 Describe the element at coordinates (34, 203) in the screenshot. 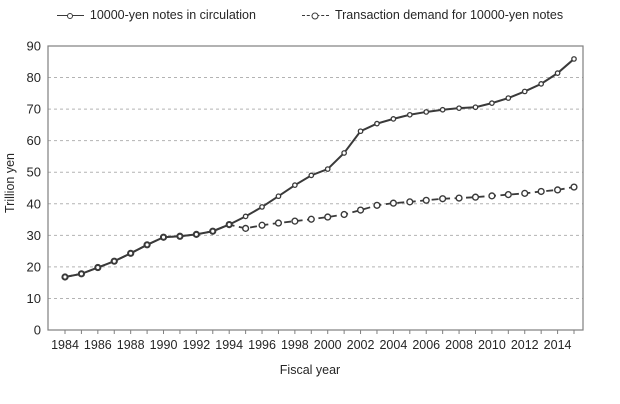

I see `y-tick-label: 40` at that location.